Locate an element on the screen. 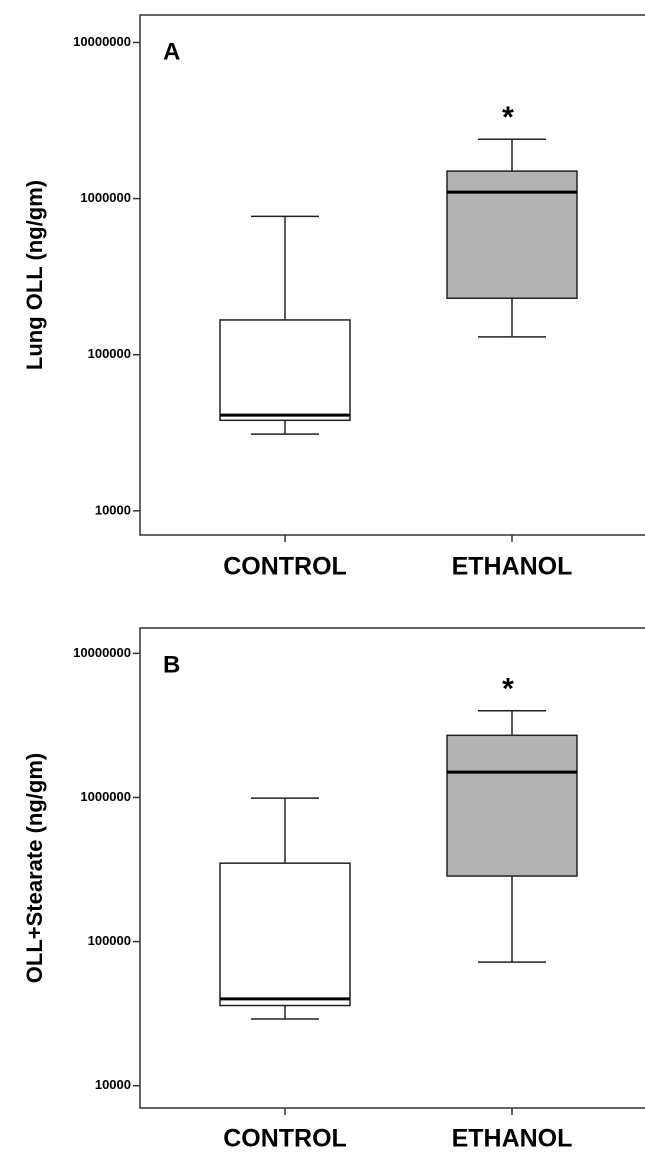  panel-label: B is located at coordinates (171, 664).